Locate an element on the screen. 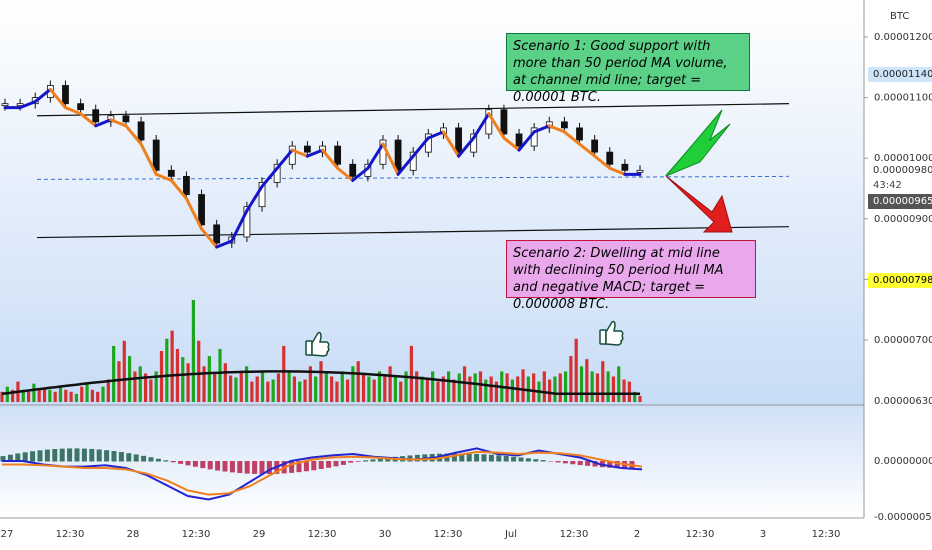 The width and height of the screenshot is (932, 550). time-tick-label: 3 is located at coordinates (763, 534).